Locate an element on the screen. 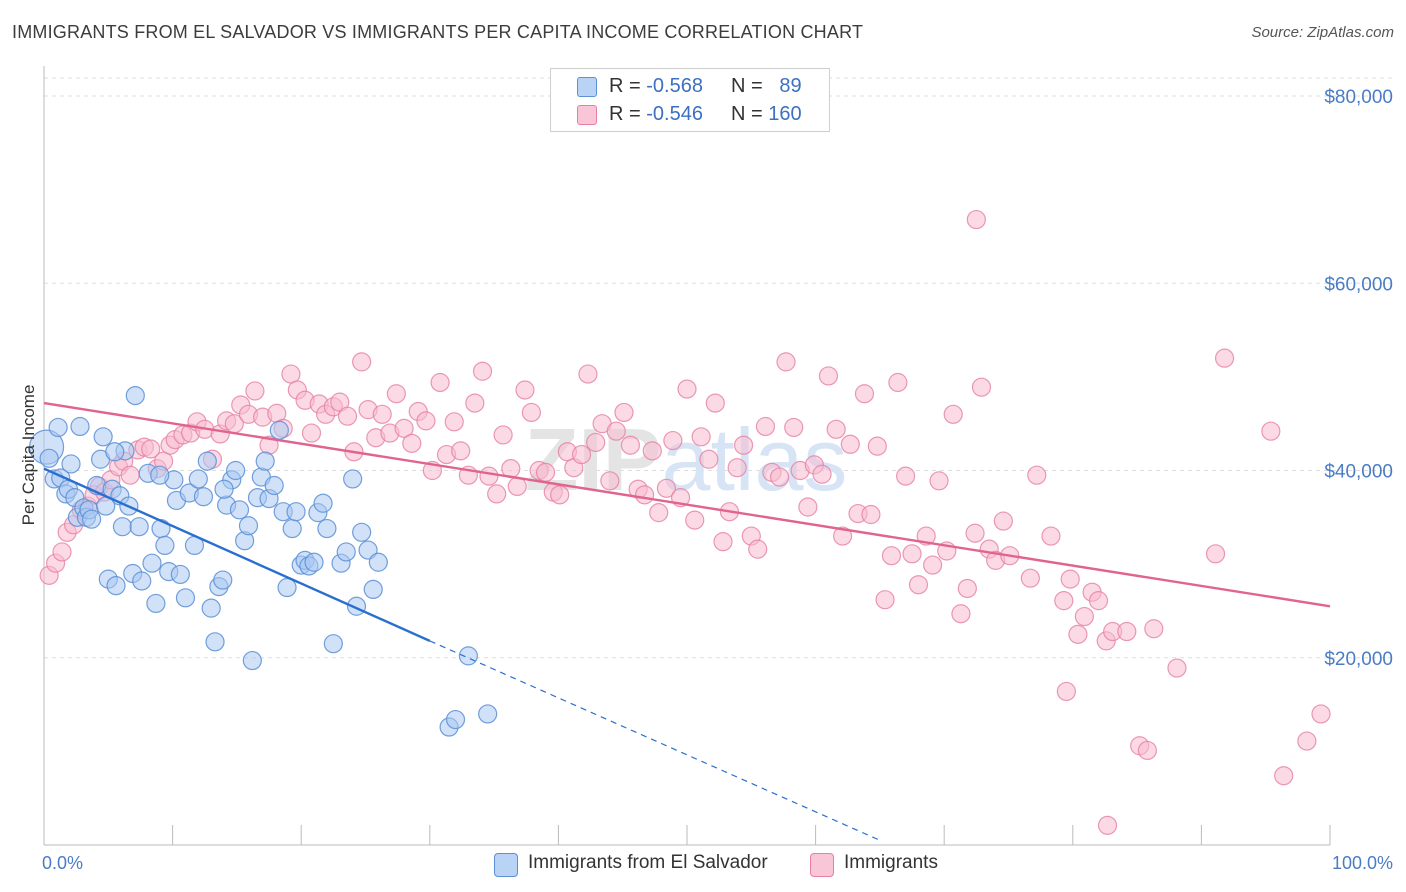  legend-n-label: N = 89 is located at coordinates (766, 86).